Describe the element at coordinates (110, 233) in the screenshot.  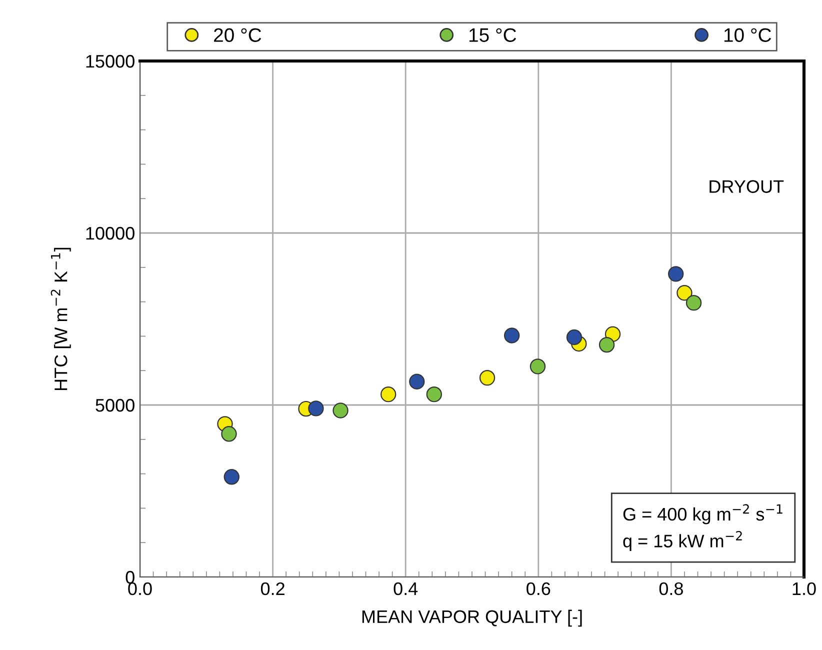
I see `y-tick-label: 10000` at that location.